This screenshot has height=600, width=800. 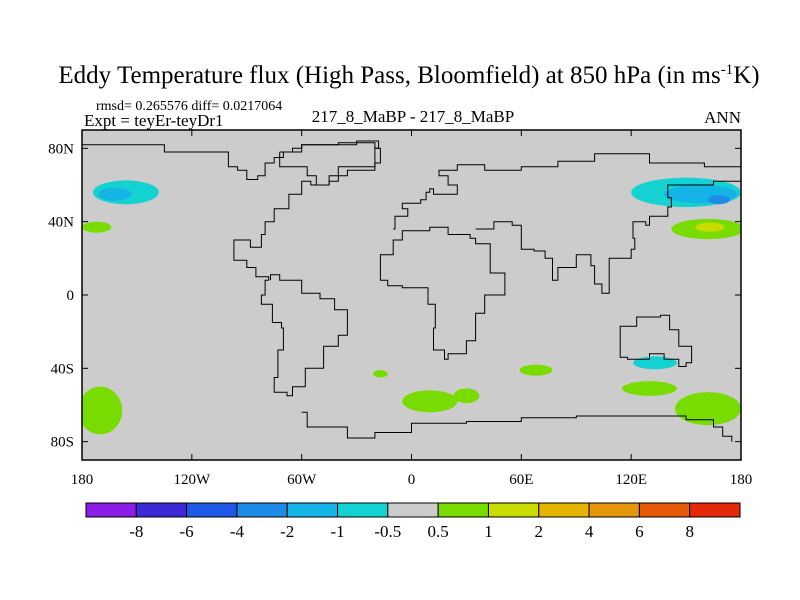 I want to click on colorbar-label: 0.5, so click(x=438, y=531).